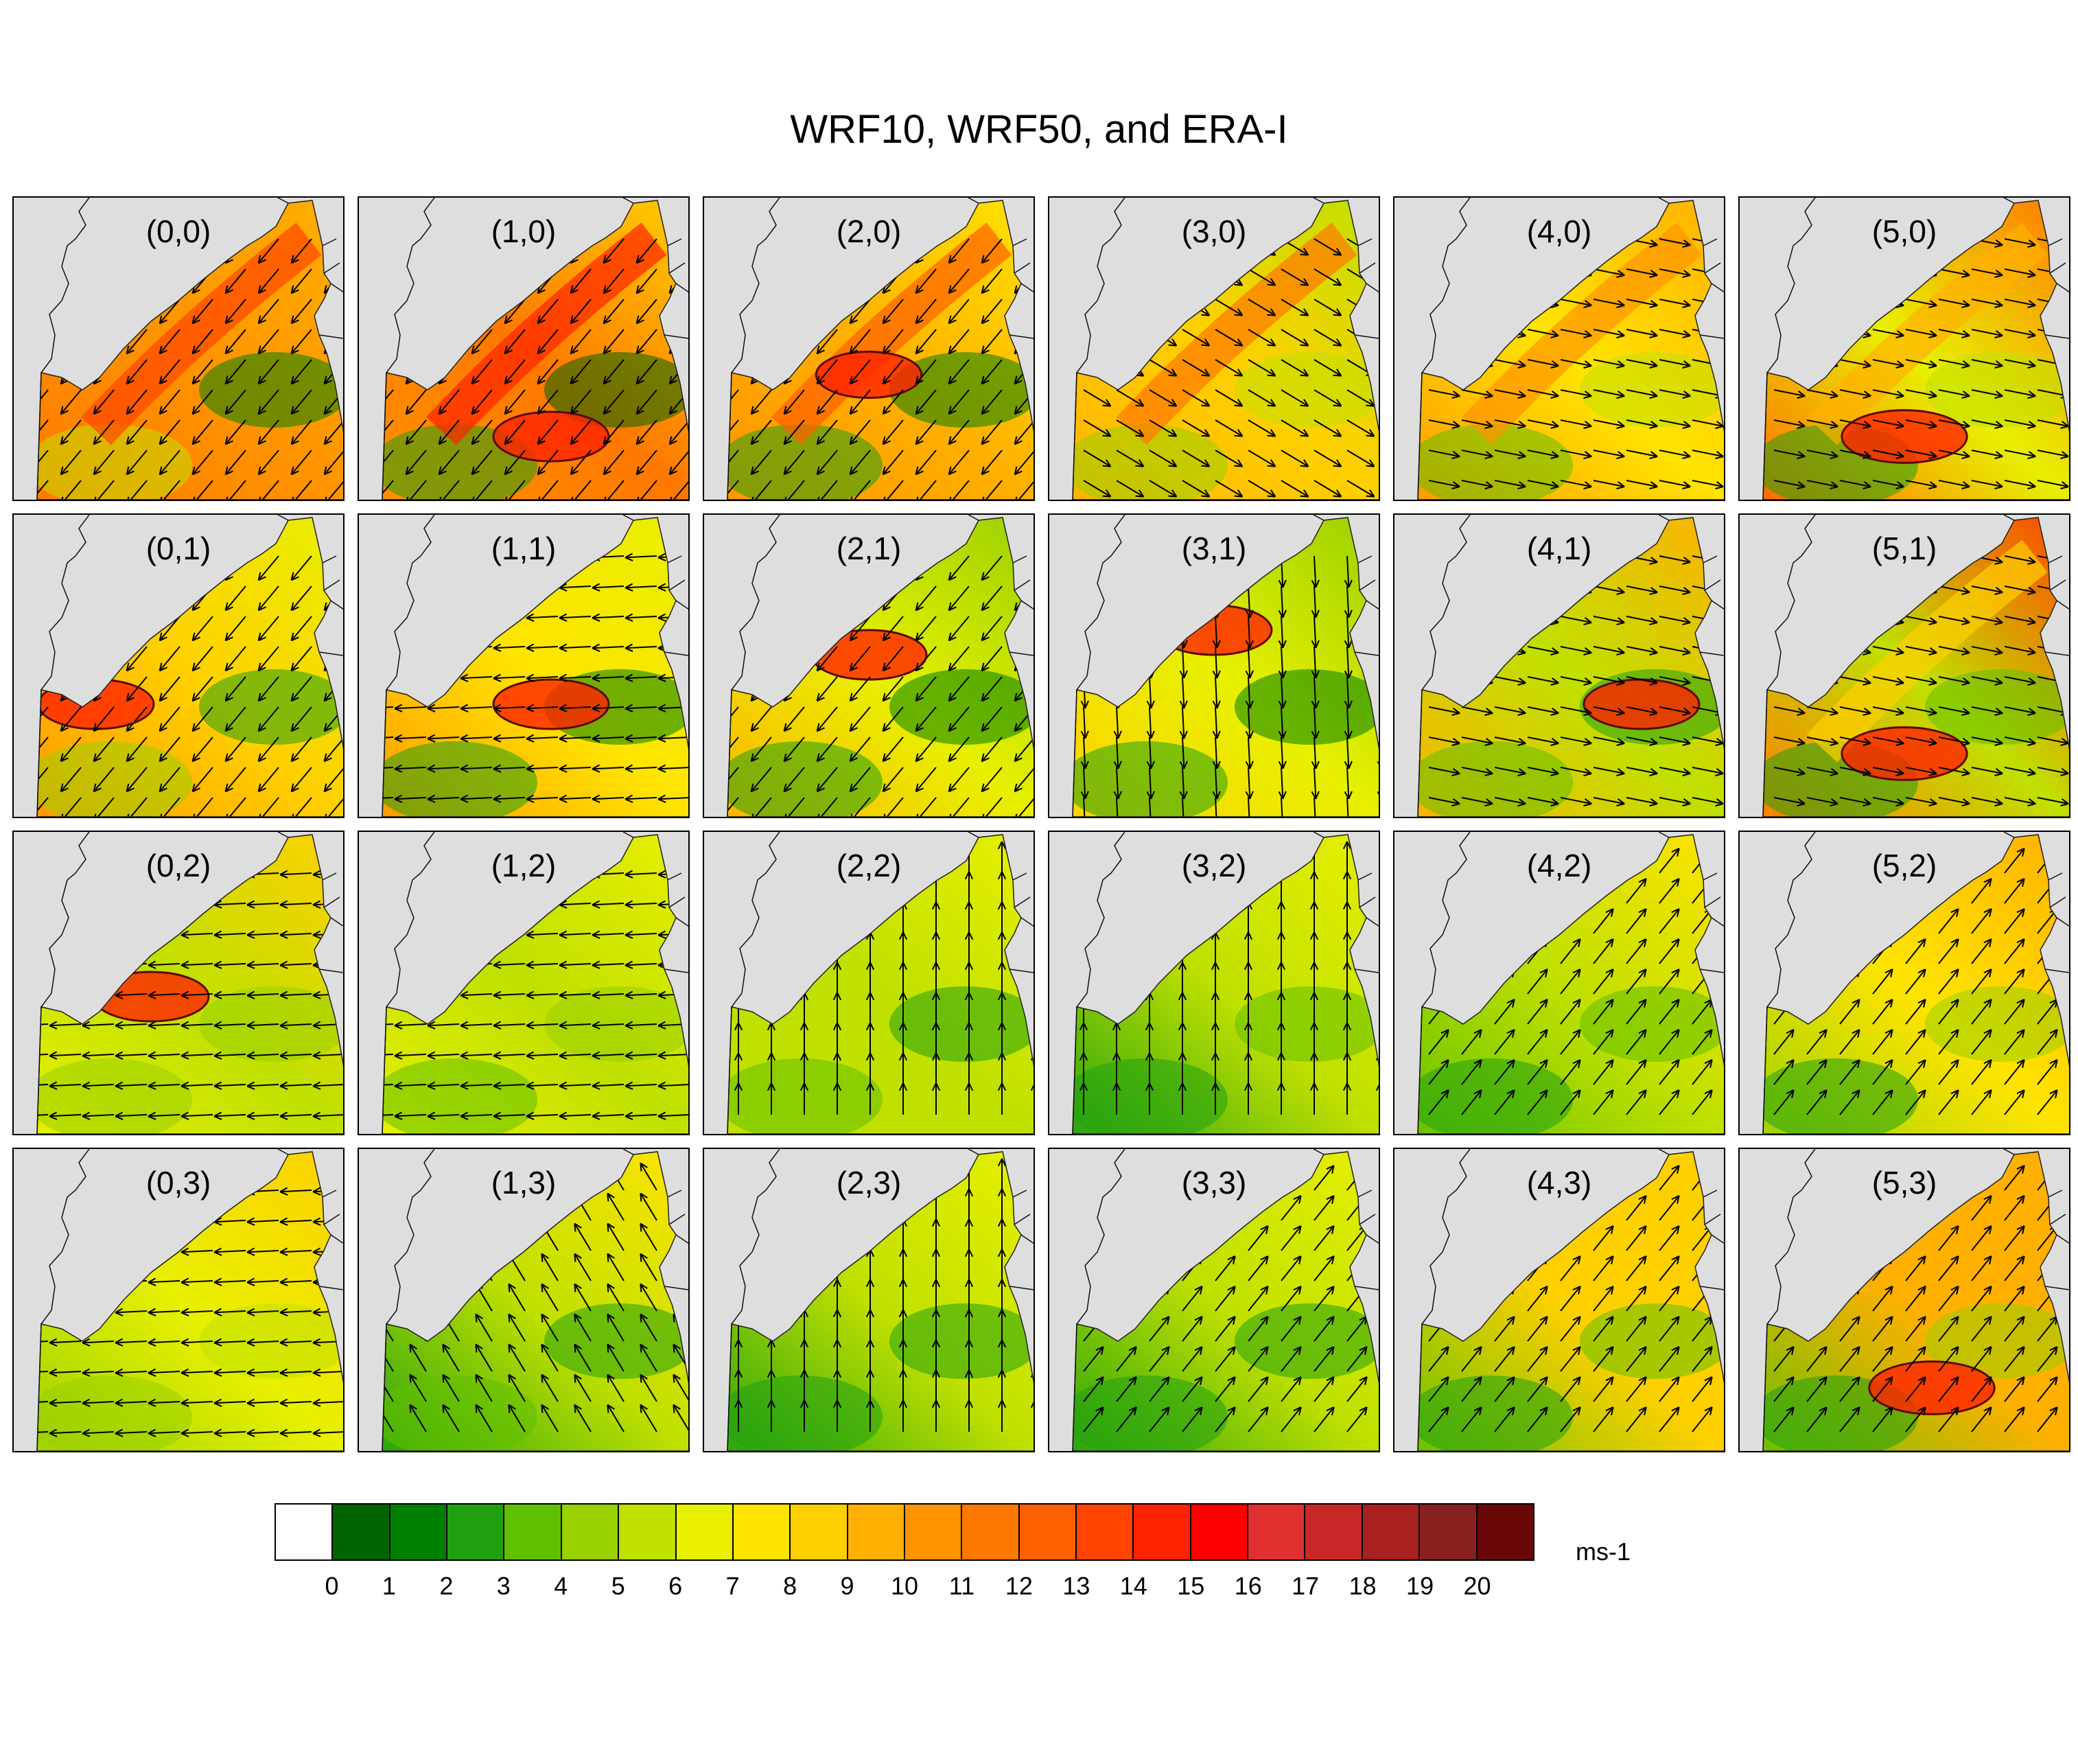 This screenshot has width=2078, height=1764. Describe the element at coordinates (178, 865) in the screenshot. I see `panel-label: (0,2)` at that location.